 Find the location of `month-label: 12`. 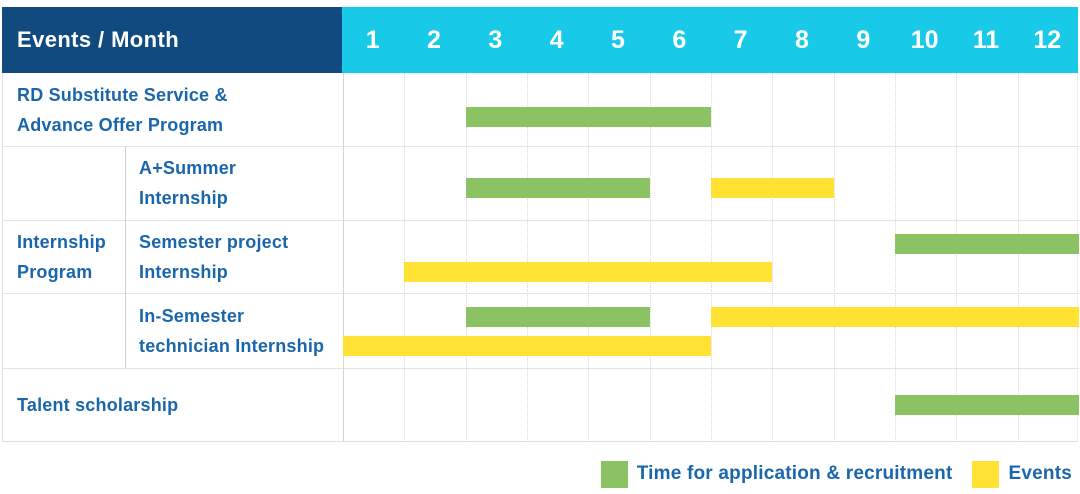

month-label: 12 is located at coordinates (1047, 39).